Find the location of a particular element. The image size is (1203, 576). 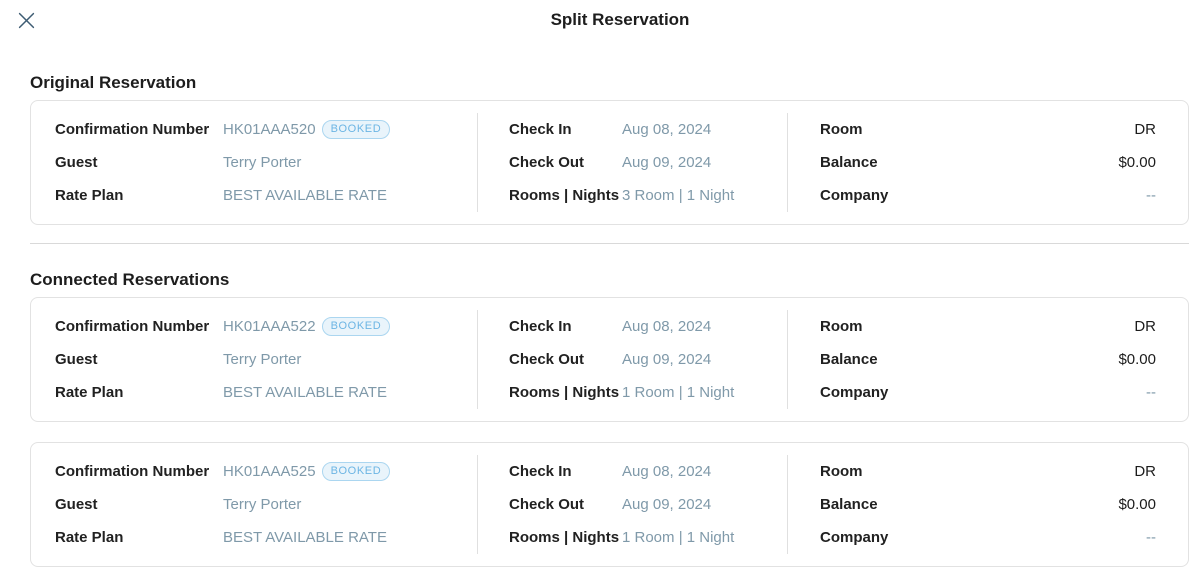

field-confirmation-number: Confirmation Number HK01AAA525 BOOKED is located at coordinates (266, 471).